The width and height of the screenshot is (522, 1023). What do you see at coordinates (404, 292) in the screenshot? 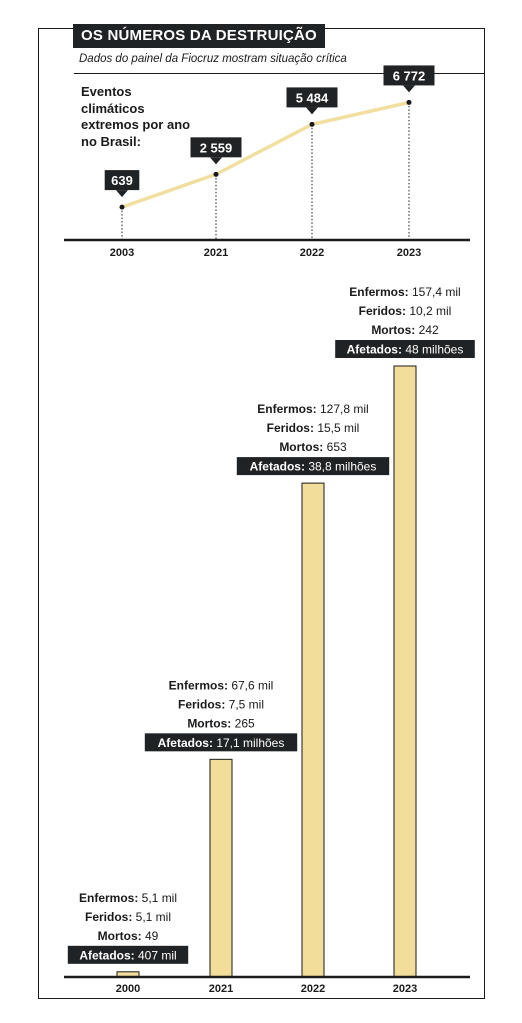
I see `enfermos-label: Enfermos: 157,4 mil` at bounding box center [404, 292].